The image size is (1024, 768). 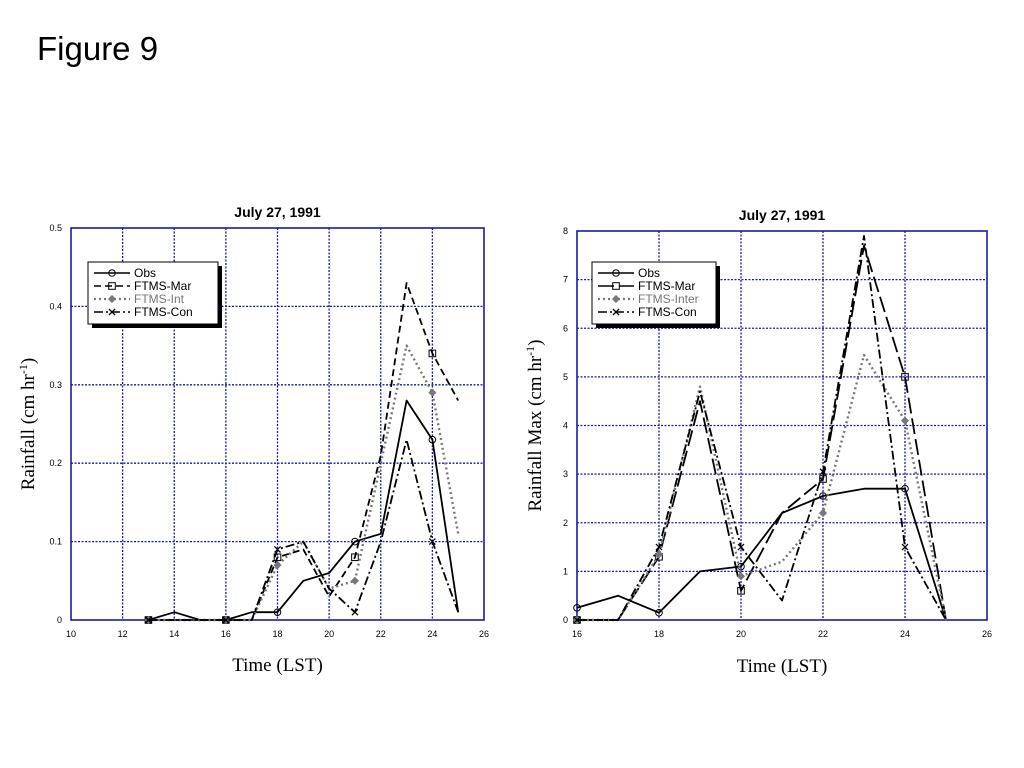 I want to click on y-tick-label: 8, so click(x=565, y=231).